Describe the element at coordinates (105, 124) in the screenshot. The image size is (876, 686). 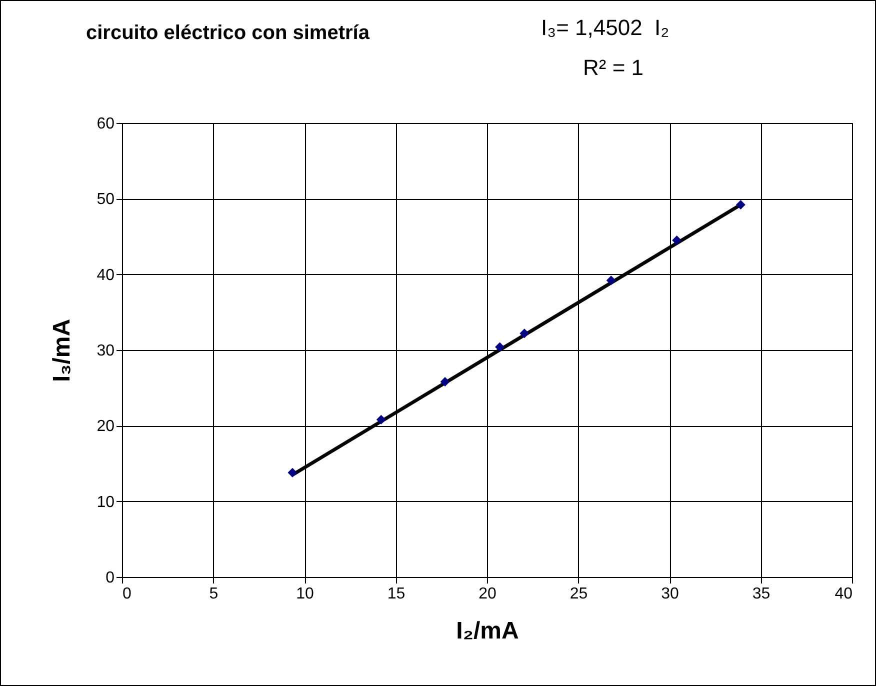
I see `y-tick-label: 60` at that location.